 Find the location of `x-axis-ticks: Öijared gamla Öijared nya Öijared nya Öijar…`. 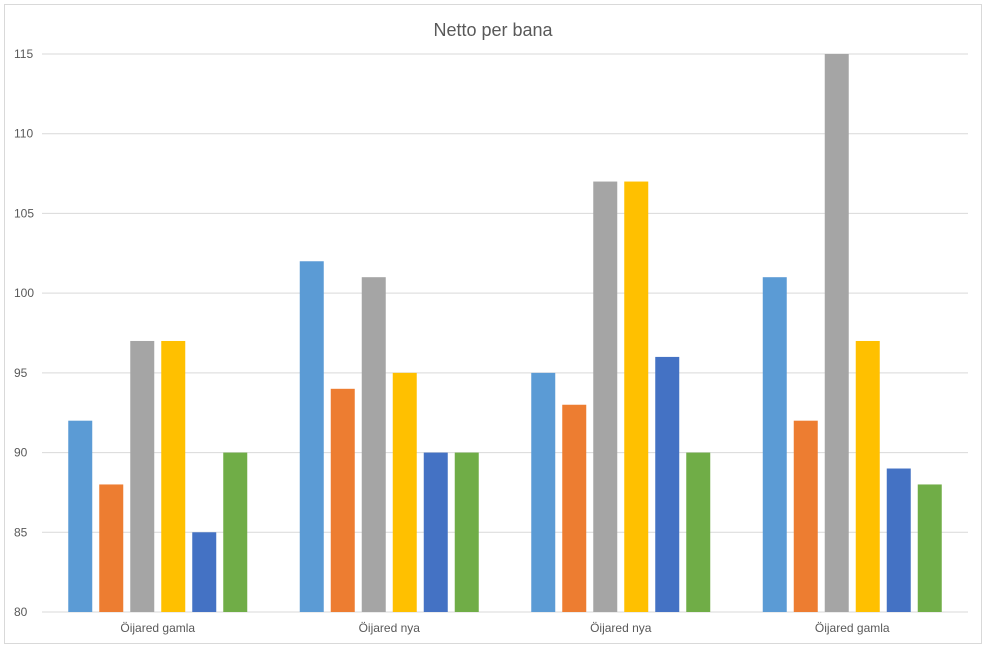

x-axis-ticks: Öijared gamla Öijared nya Öijared nya Öijar… is located at coordinates (505, 628).